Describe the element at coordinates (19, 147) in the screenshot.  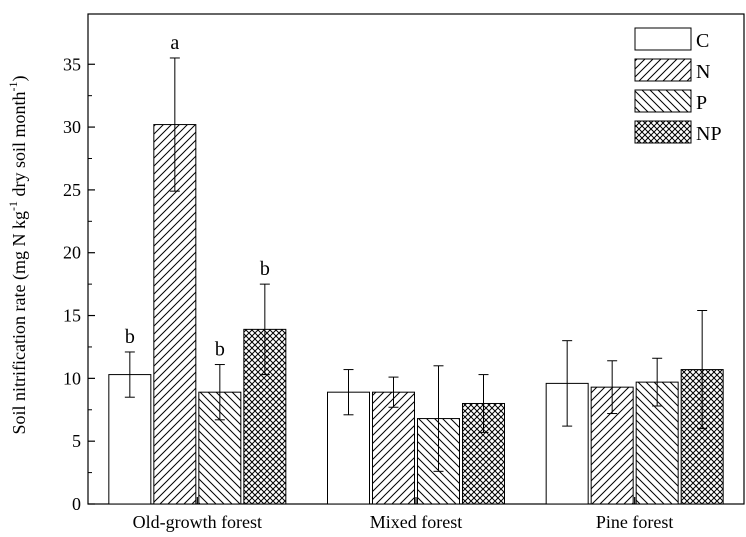
I see `y-axis-label-mid: dry soil month` at that location.